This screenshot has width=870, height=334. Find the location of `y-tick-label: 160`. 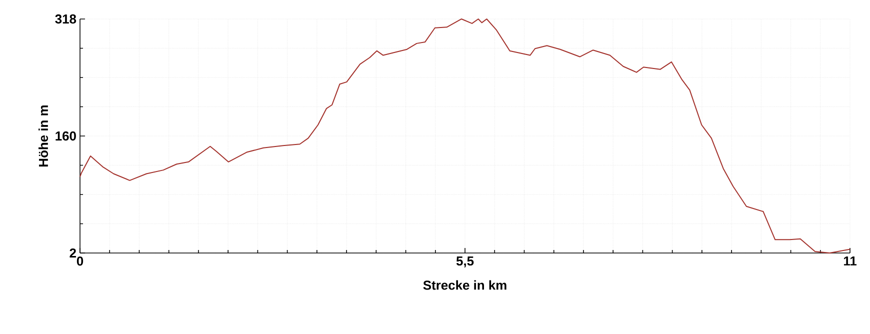

y-tick-label: 160 is located at coordinates (66, 136).